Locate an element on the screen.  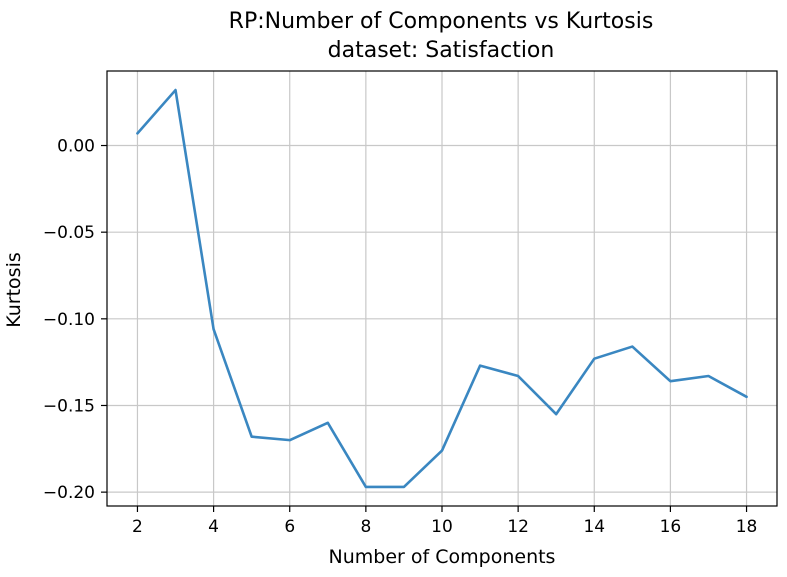
x-axis-label: Number of Components is located at coordinates (442, 557).